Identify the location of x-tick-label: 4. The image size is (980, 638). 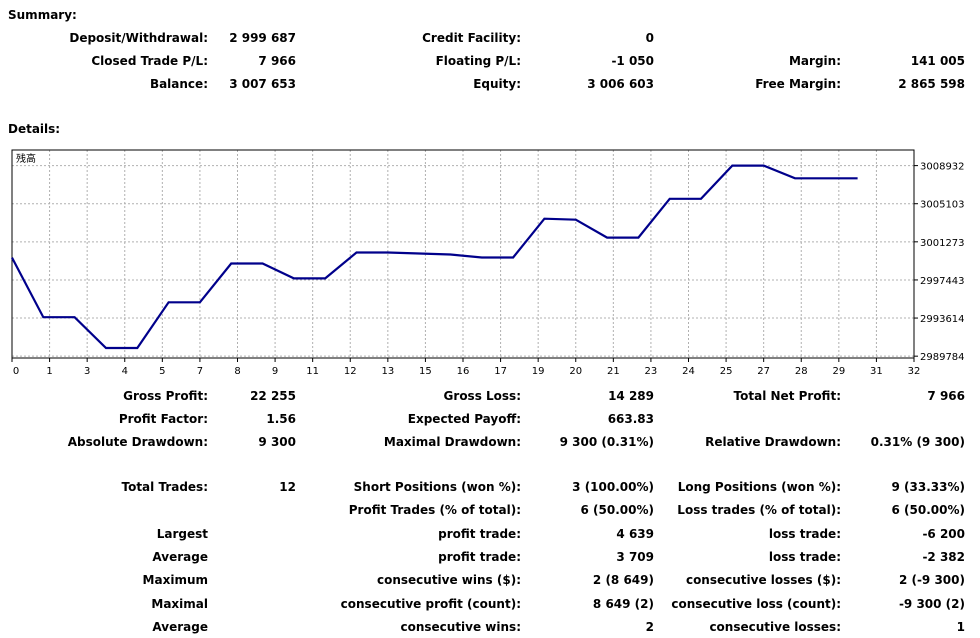
(125, 370).